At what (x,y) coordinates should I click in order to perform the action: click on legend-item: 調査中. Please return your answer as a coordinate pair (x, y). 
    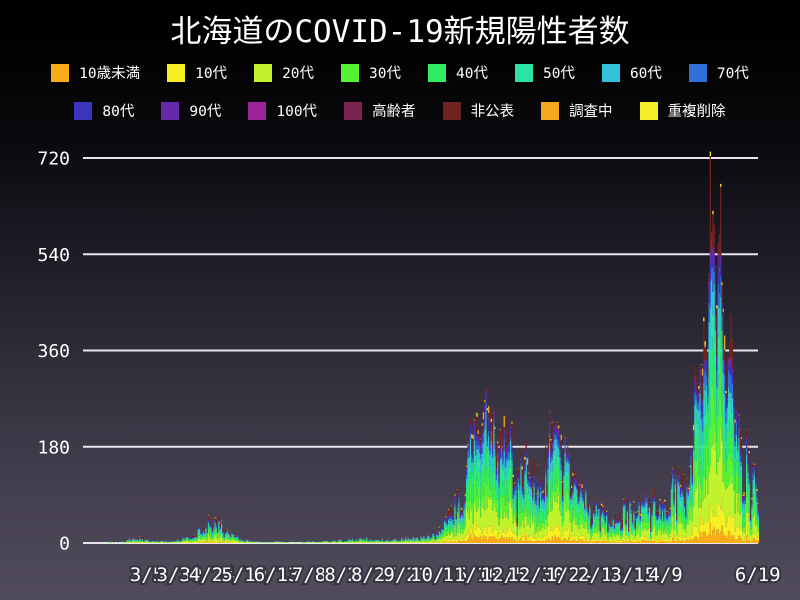
    Looking at the image, I should click on (577, 110).